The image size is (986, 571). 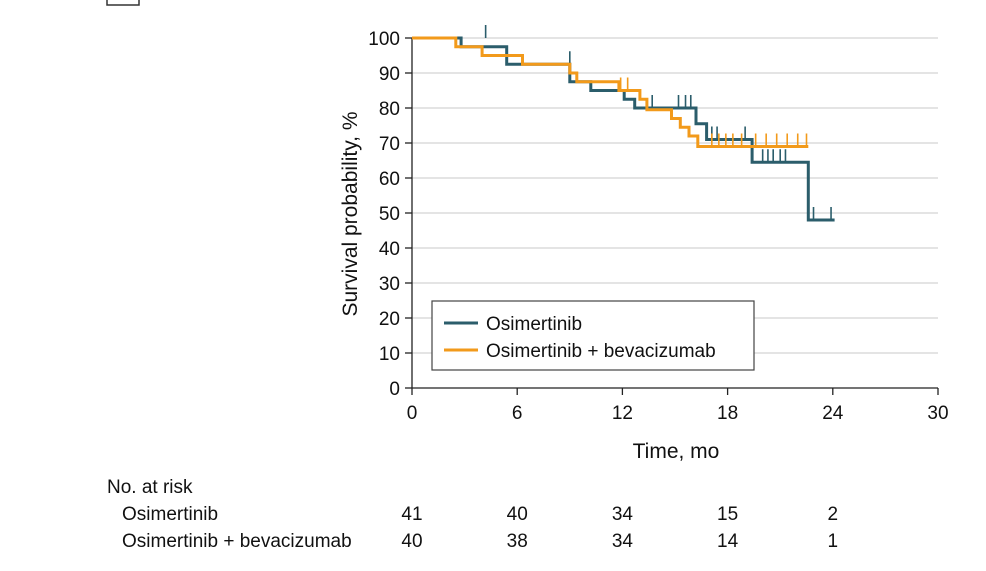 What do you see at coordinates (389, 214) in the screenshot?
I see `y-tick-label-50: 50` at bounding box center [389, 214].